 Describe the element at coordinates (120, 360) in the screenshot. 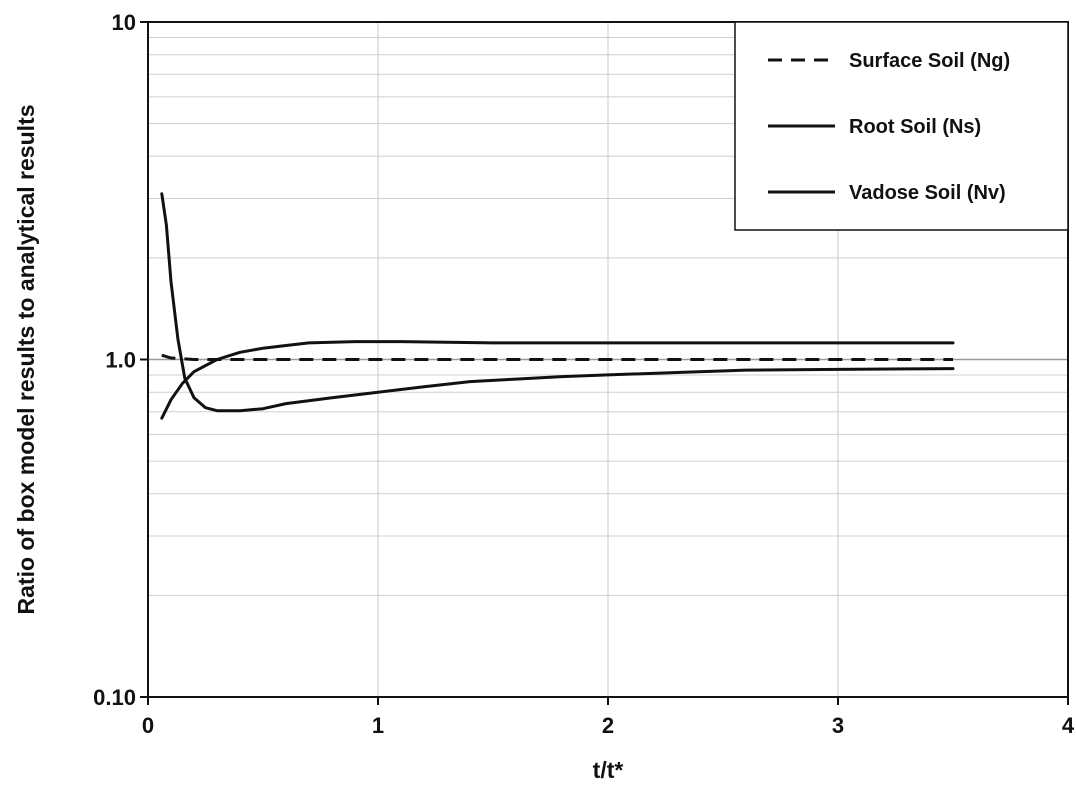

I see `y-tick-label: 1.0` at that location.